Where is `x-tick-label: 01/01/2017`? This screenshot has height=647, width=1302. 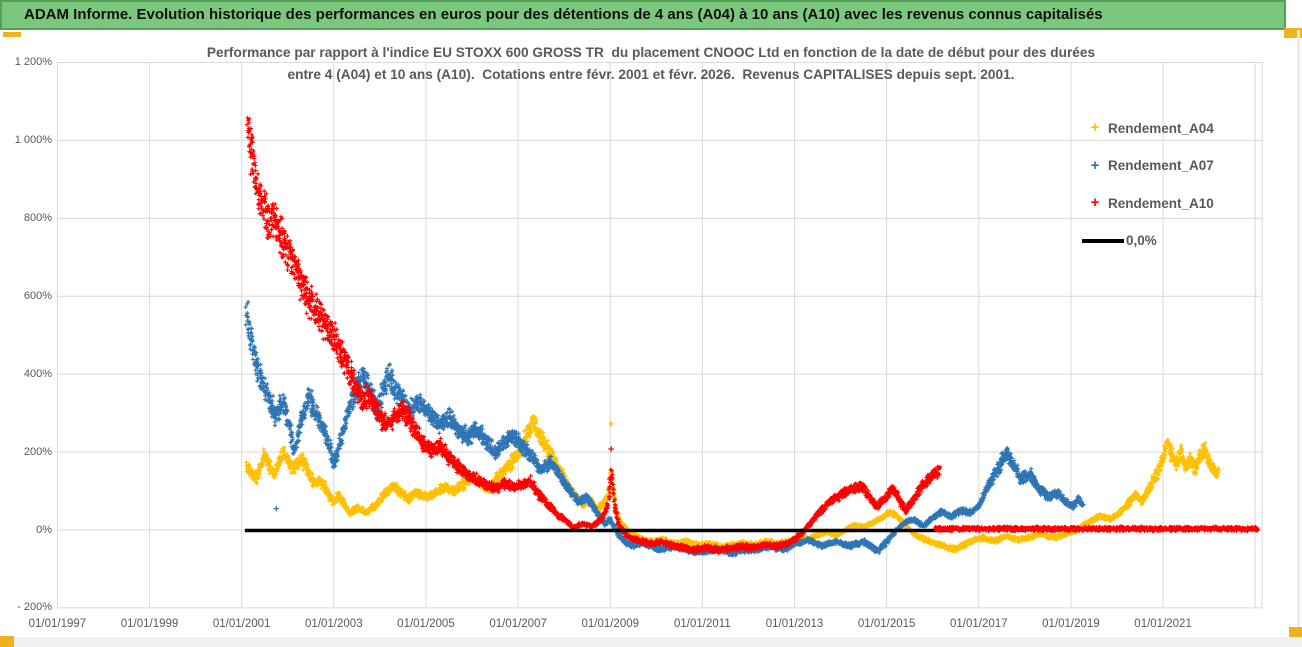
x-tick-label: 01/01/2017 is located at coordinates (979, 624).